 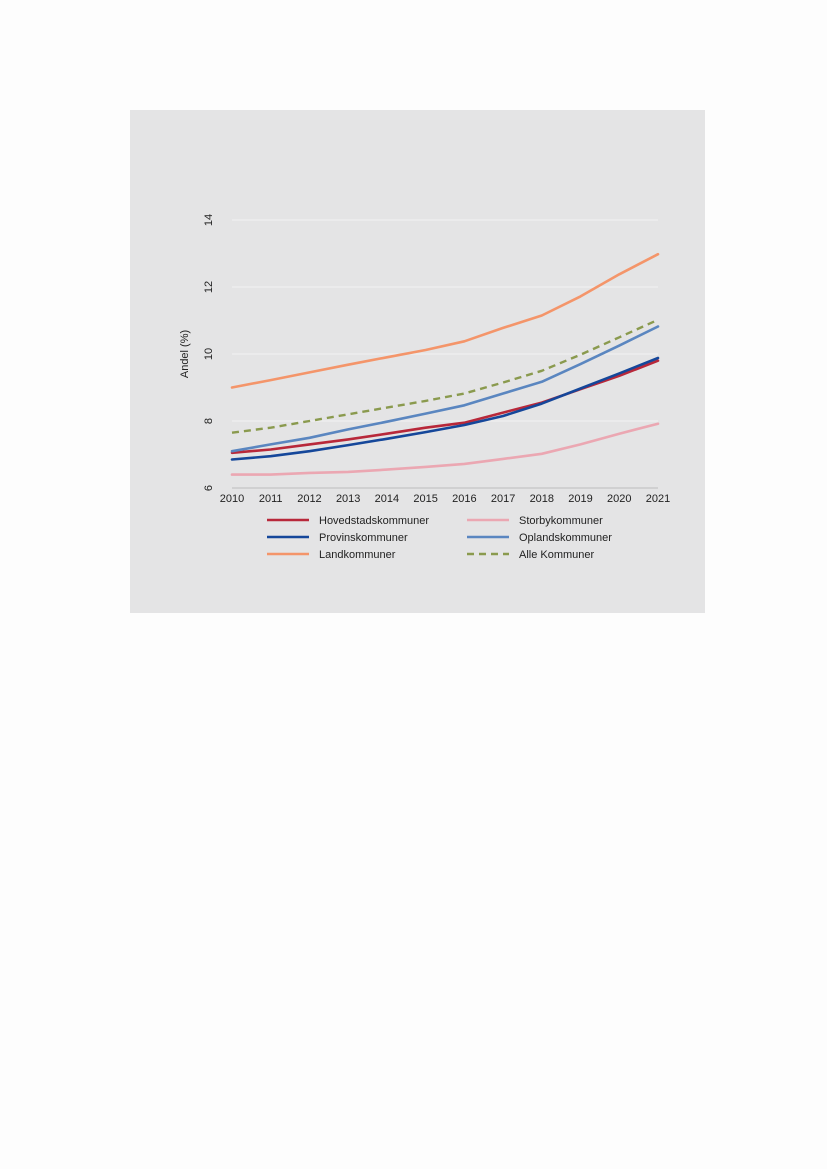 What do you see at coordinates (445, 449) in the screenshot?
I see `series-line-storbykommuner` at bounding box center [445, 449].